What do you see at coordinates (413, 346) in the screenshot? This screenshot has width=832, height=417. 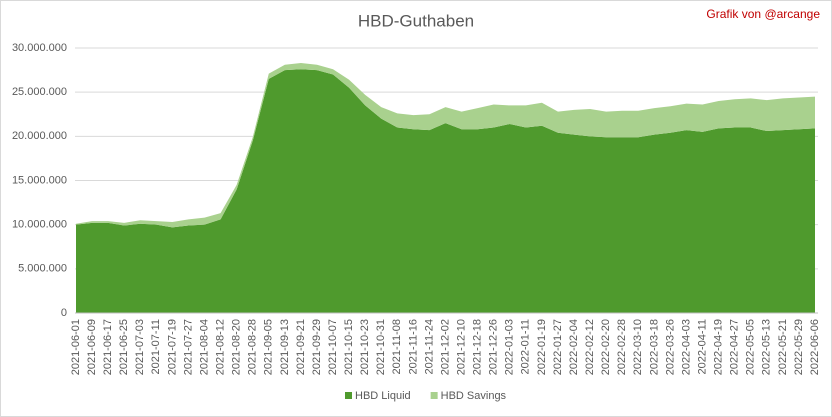 I see `x-tick-label: 2021-11-16` at bounding box center [413, 346].